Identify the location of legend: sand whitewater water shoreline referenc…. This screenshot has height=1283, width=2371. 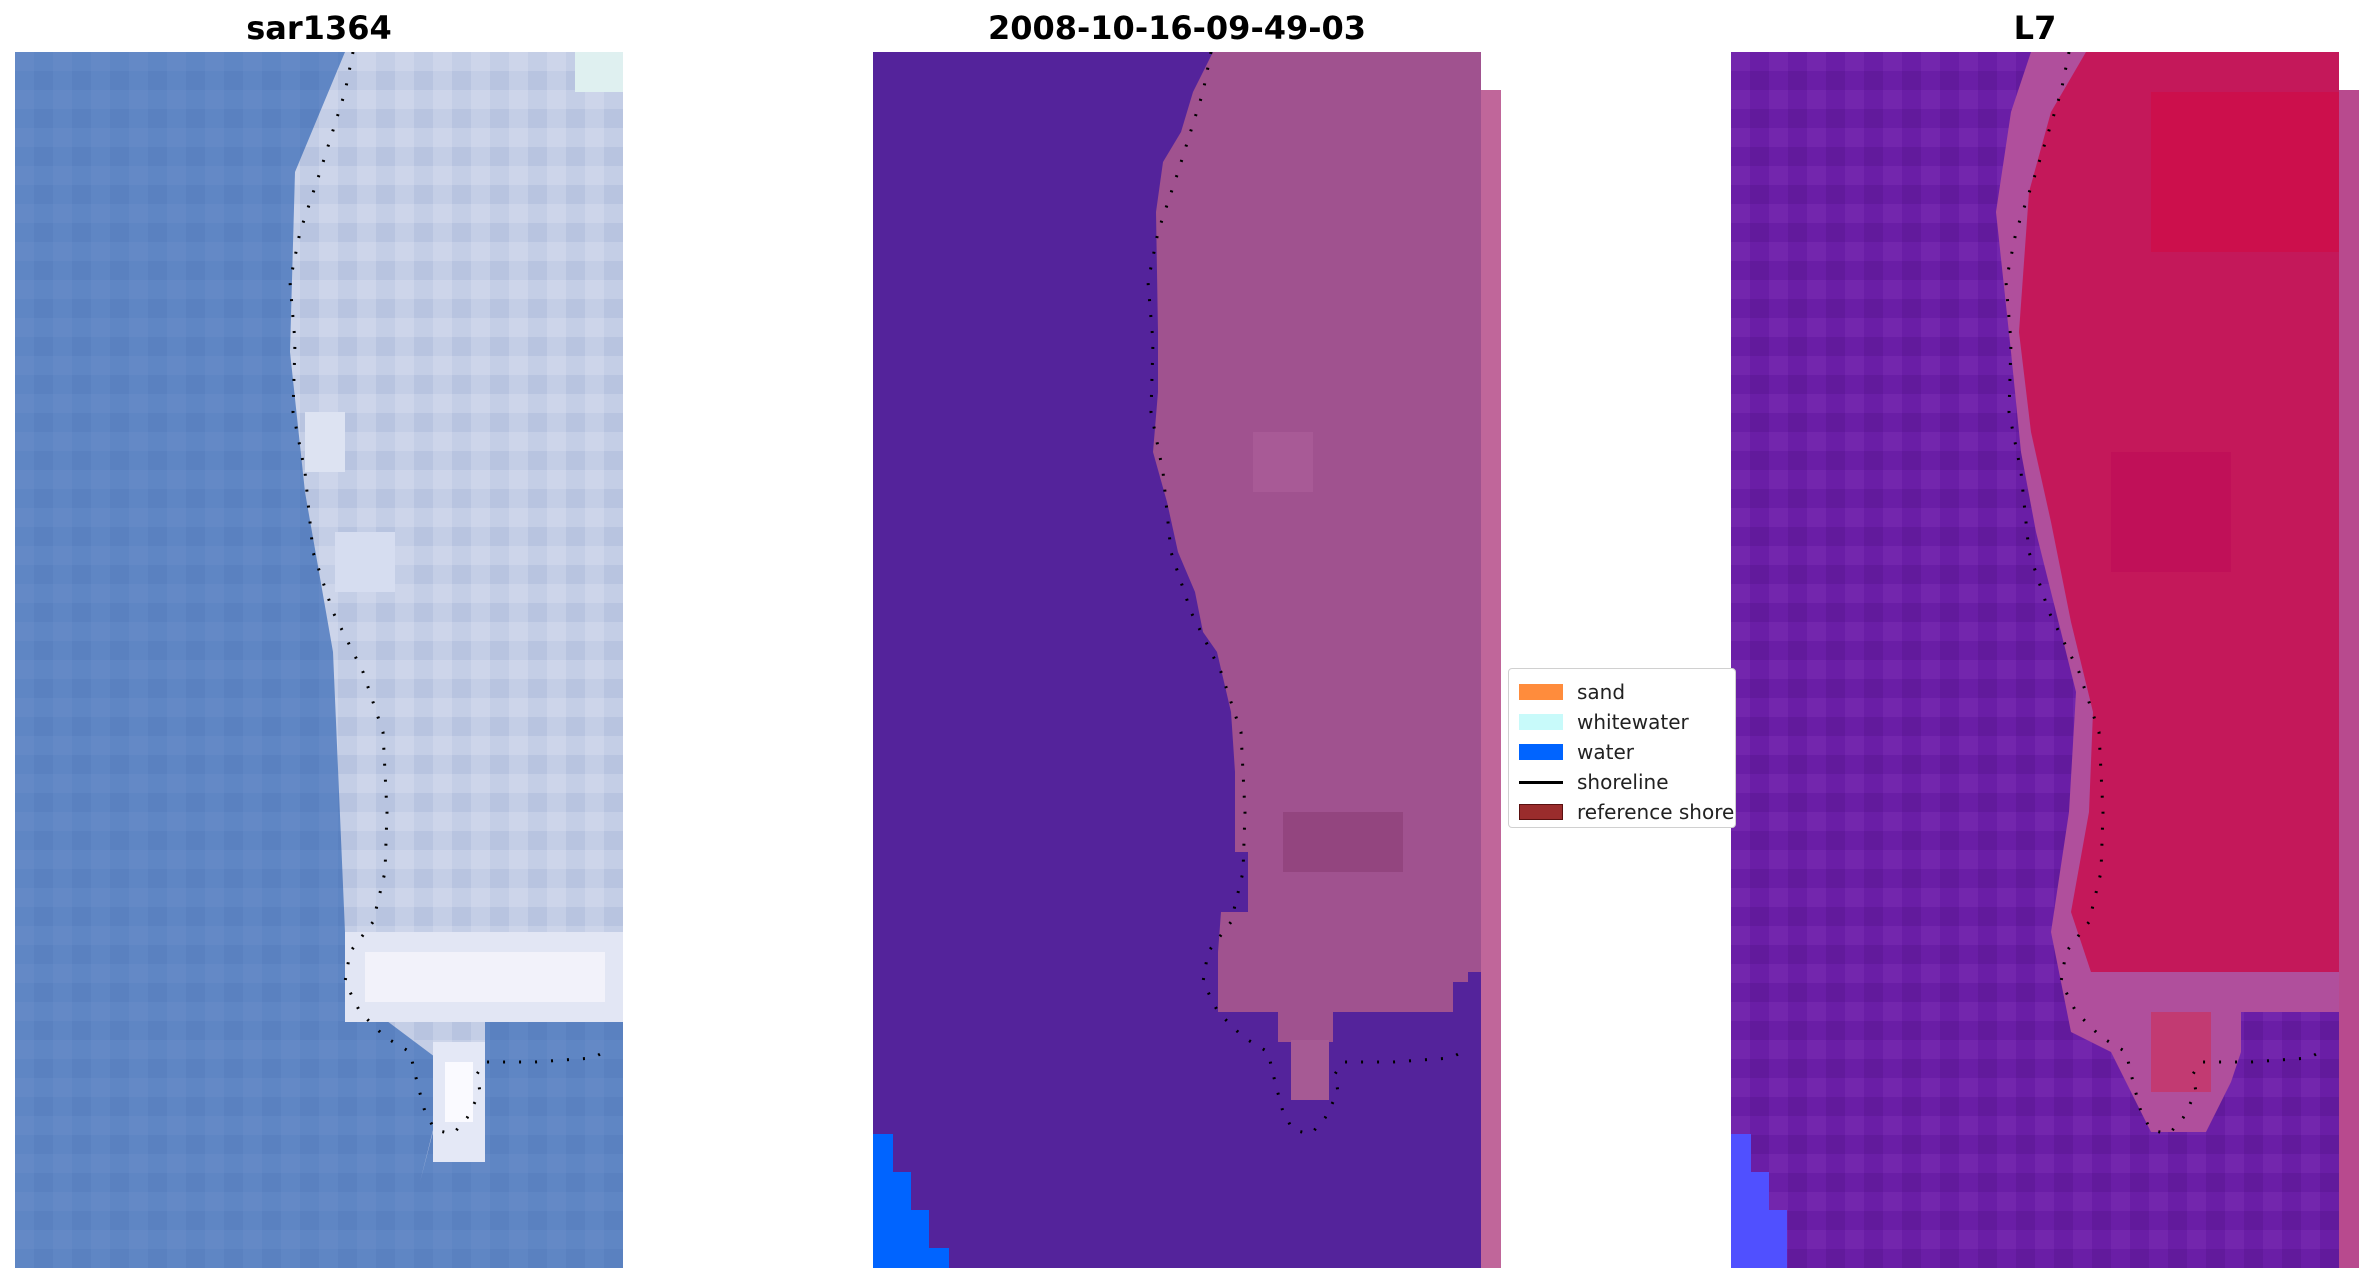
(1622, 748).